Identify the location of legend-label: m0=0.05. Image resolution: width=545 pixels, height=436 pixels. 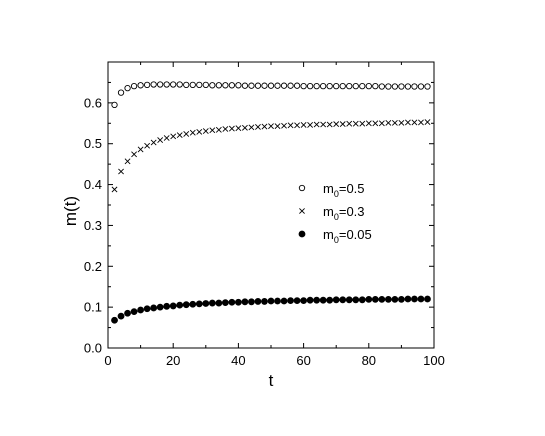
(347, 236).